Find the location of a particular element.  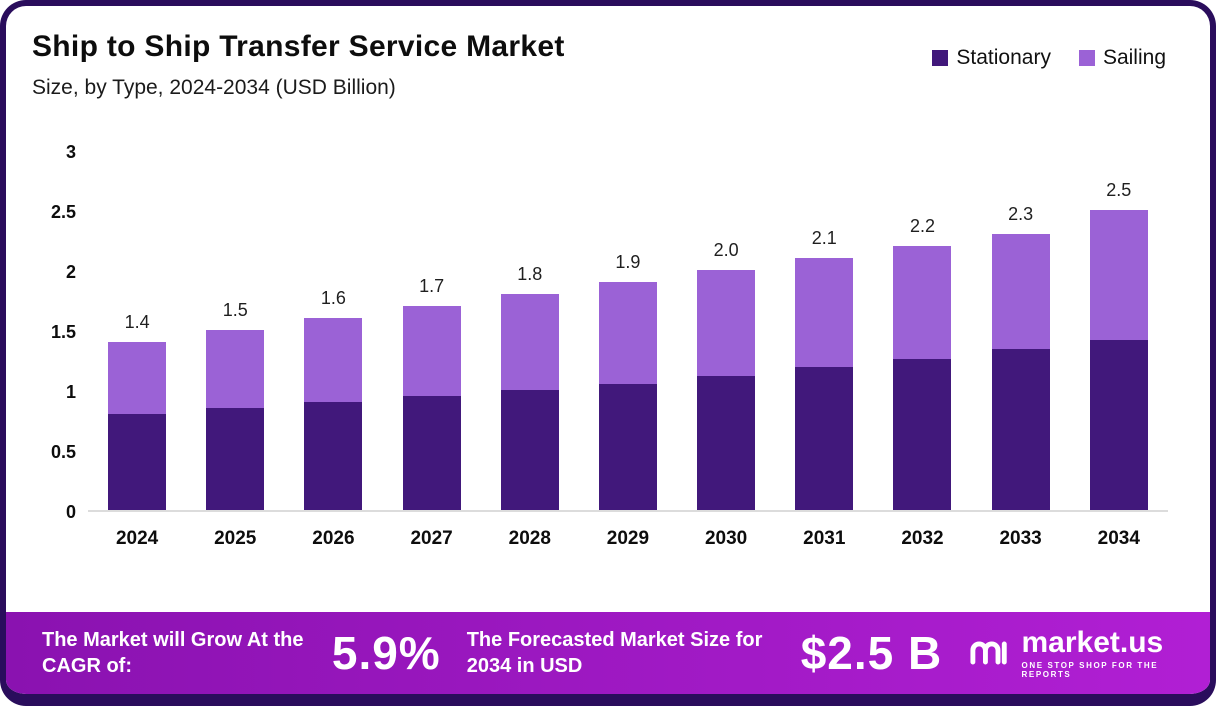

y-tick-label: 0.5 is located at coordinates (63, 452).